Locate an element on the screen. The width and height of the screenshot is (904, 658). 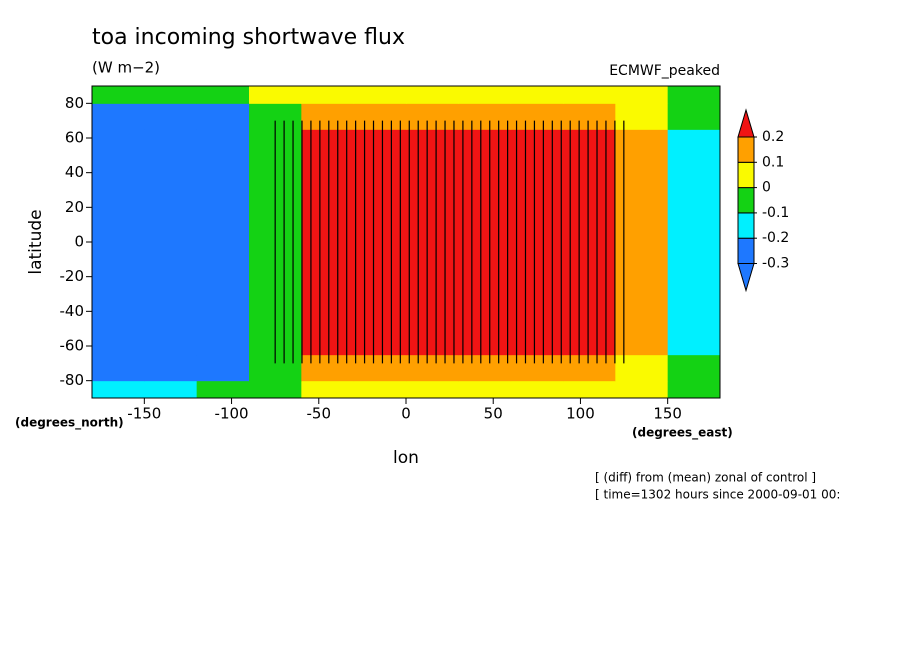
note: [ (diff) from (mean) zonal of control ] is located at coordinates (705, 478).